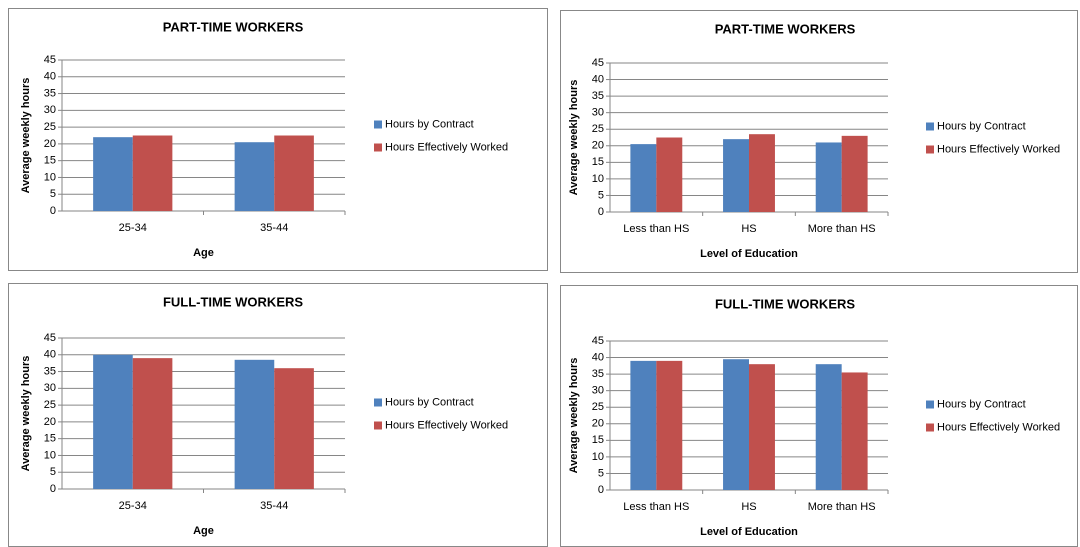 The image size is (1080, 547). Describe the element at coordinates (785, 303) in the screenshot. I see `chart-title: FULL-TIME WORKERS` at that location.